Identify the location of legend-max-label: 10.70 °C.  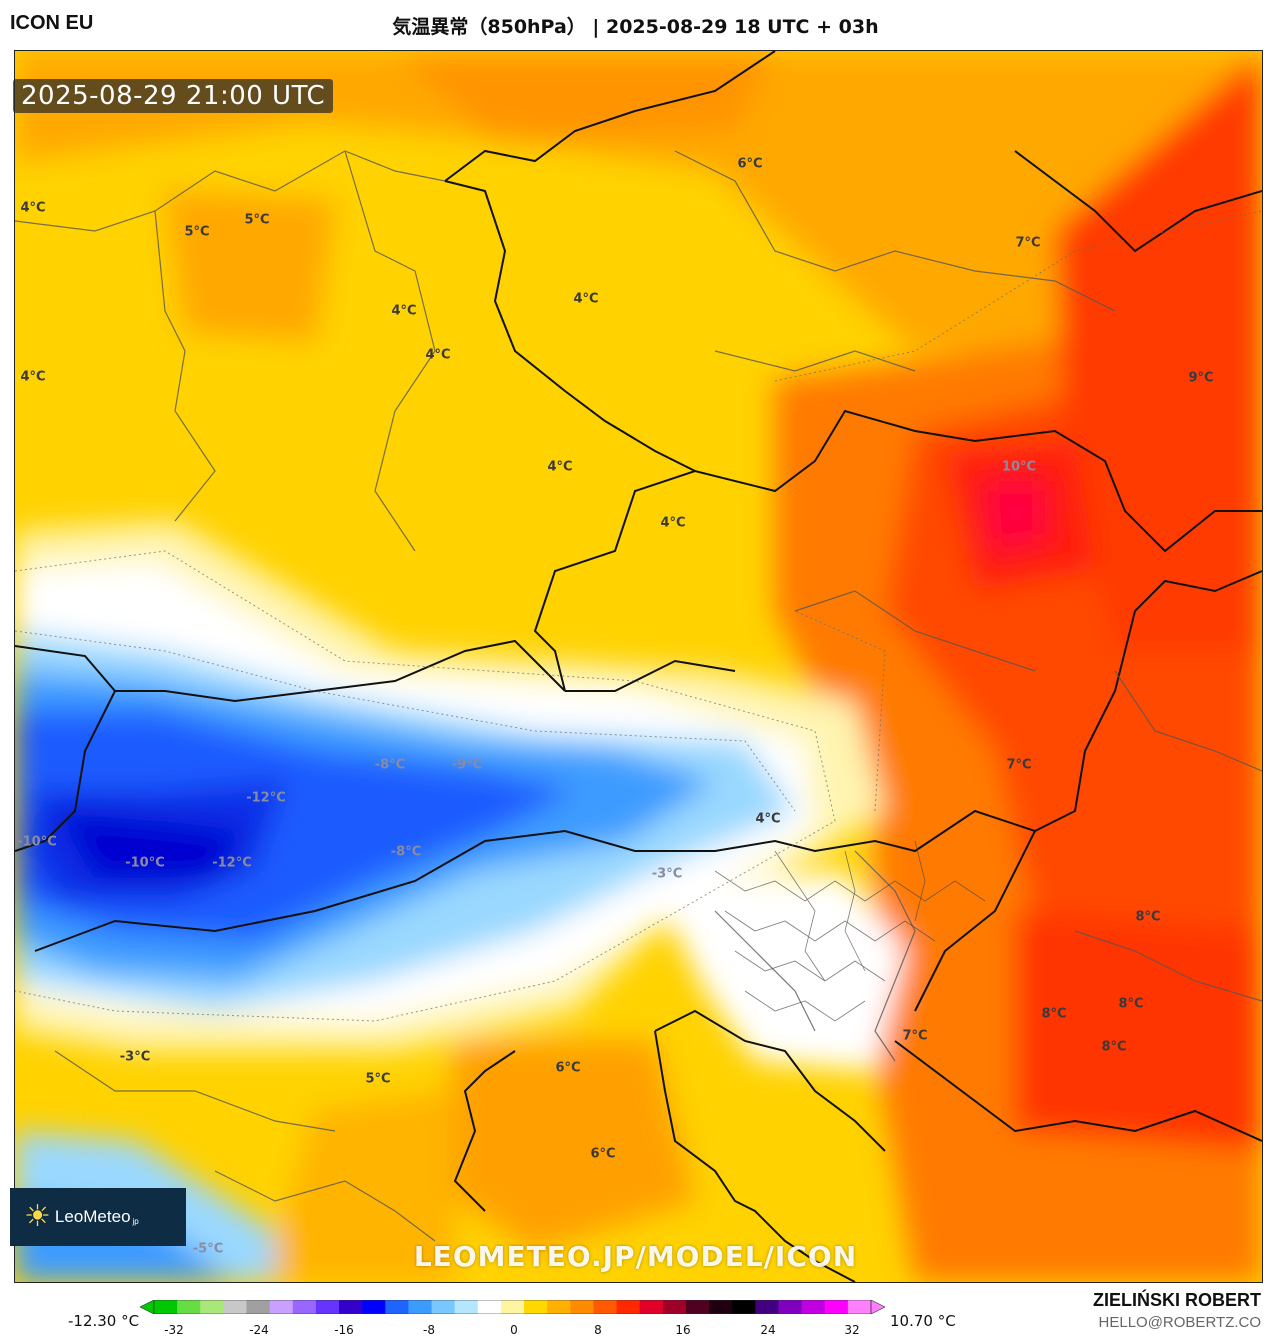
(923, 1321).